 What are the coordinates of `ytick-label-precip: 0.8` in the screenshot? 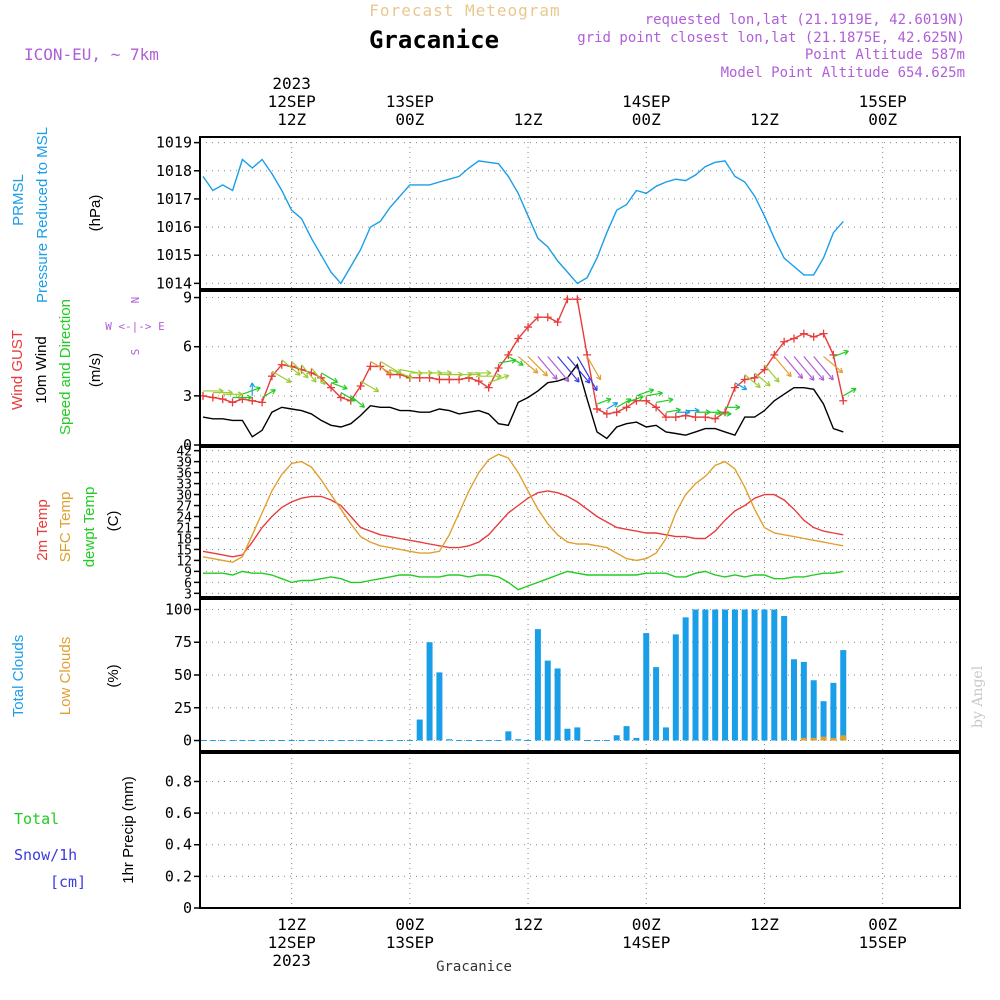 It's located at (178, 781).